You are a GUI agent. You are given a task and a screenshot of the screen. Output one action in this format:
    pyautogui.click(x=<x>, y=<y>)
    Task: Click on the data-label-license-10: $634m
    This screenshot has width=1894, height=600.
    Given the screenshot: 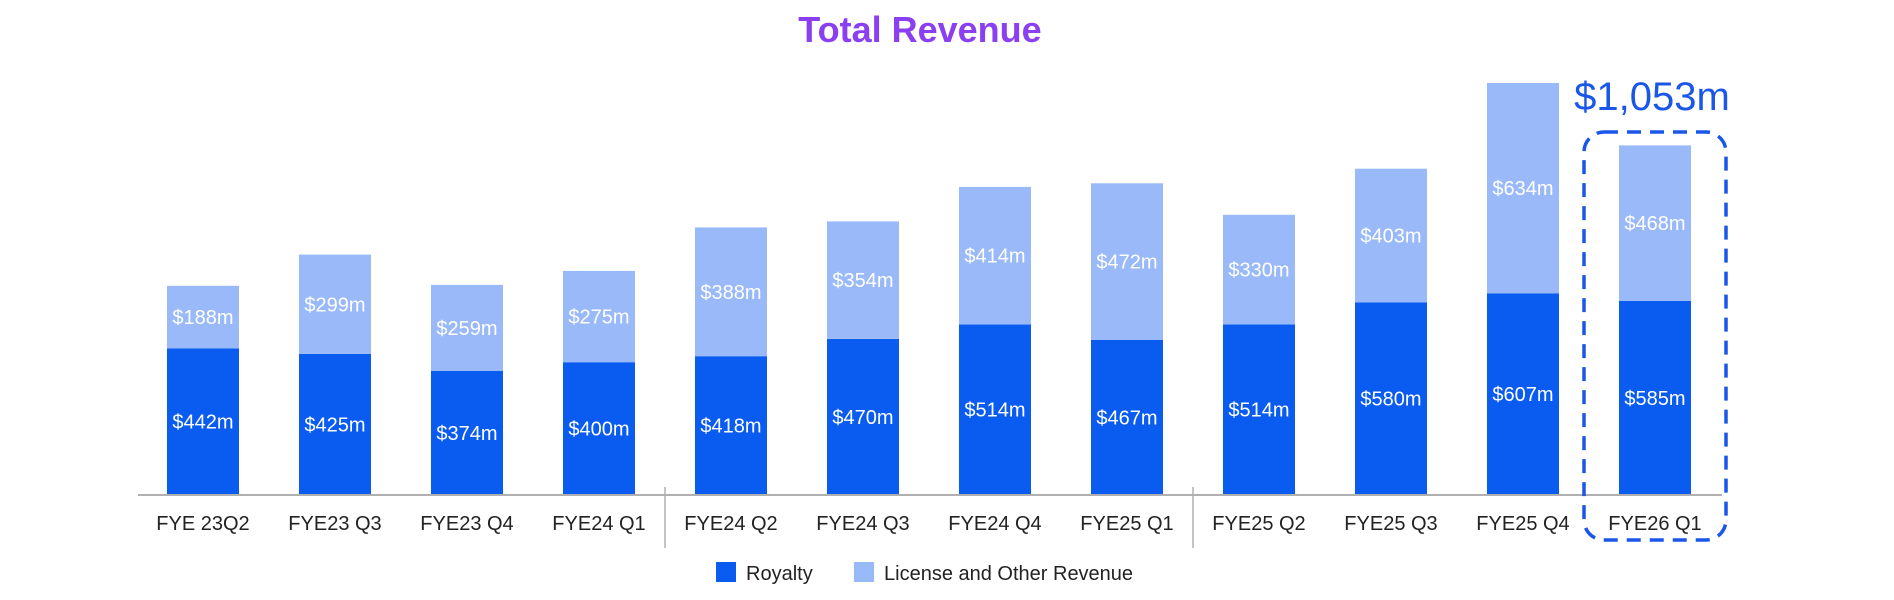 What is the action you would take?
    pyautogui.click(x=1522, y=189)
    